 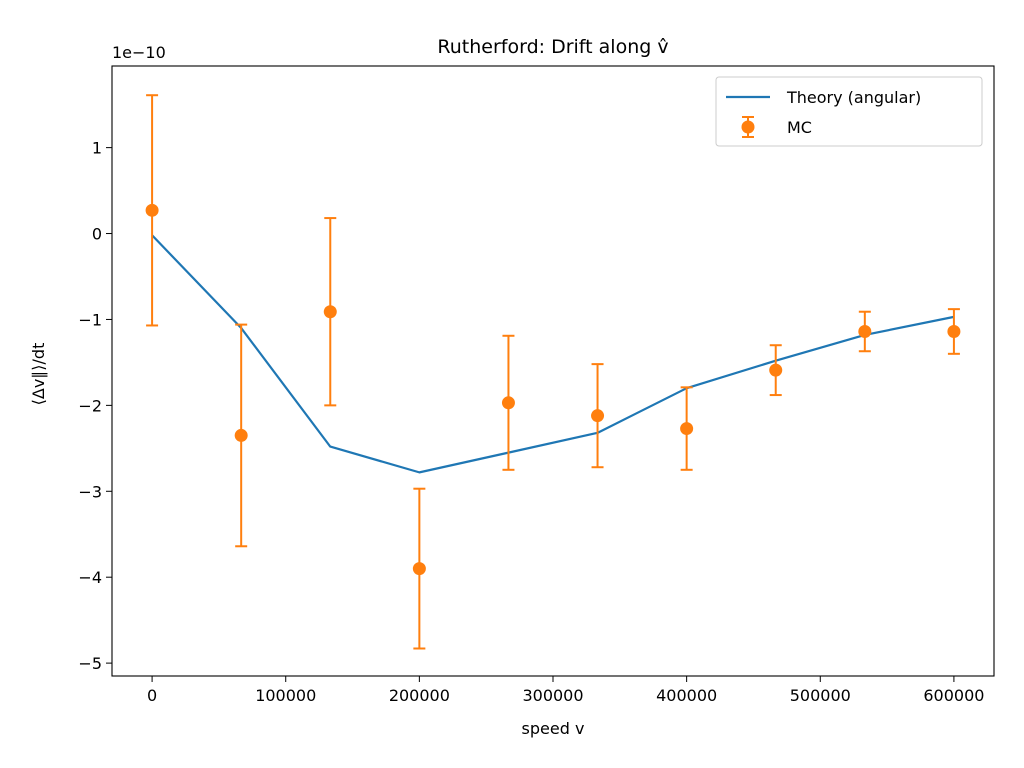 What do you see at coordinates (686, 695) in the screenshot?
I see `x-tick-label: 400000` at bounding box center [686, 695].